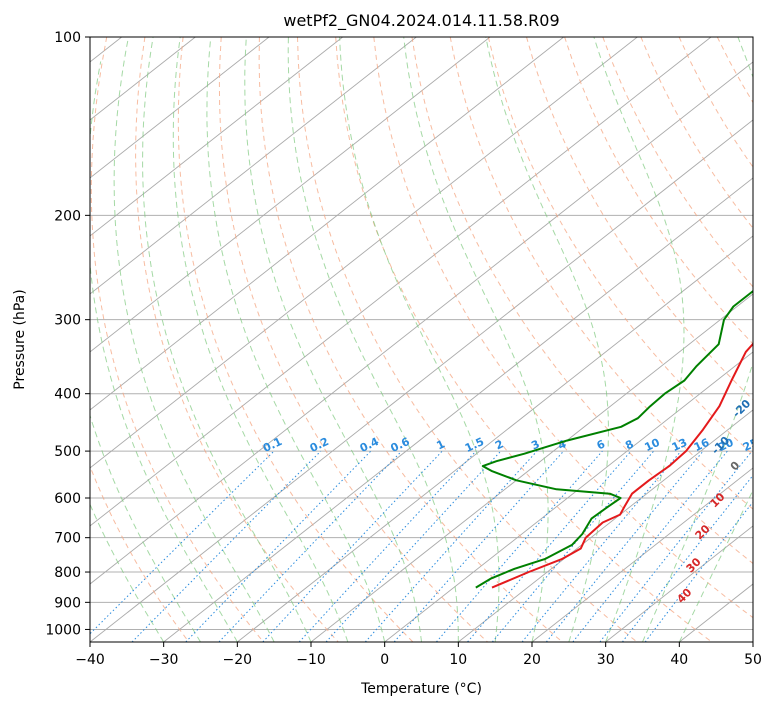 This screenshot has height=712, width=775. I want to click on x-tick-label: −30, so click(164, 660).